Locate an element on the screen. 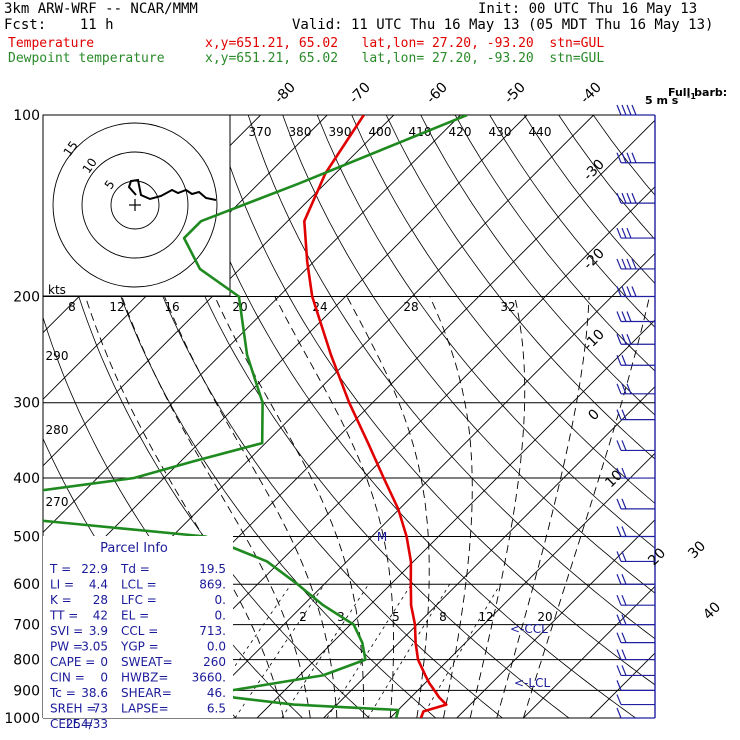 This screenshot has width=740, height=740. theta-side-label: 280 is located at coordinates (57, 430).